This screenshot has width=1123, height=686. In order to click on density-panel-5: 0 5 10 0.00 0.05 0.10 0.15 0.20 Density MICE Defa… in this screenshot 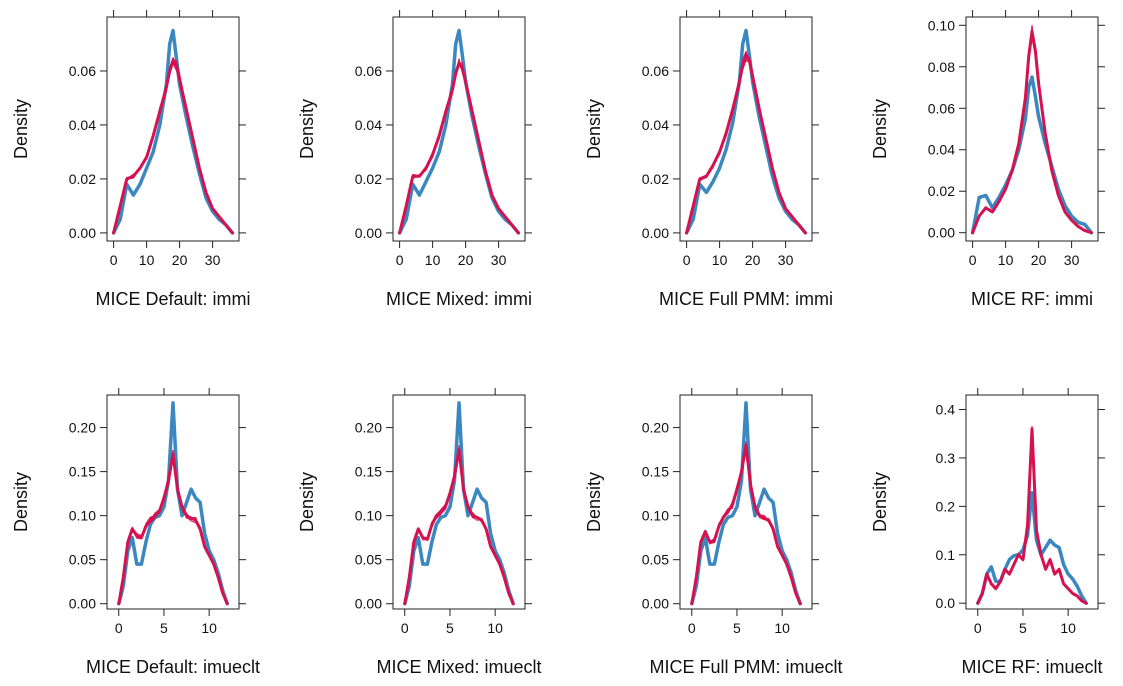, I will do `click(135, 532)`.